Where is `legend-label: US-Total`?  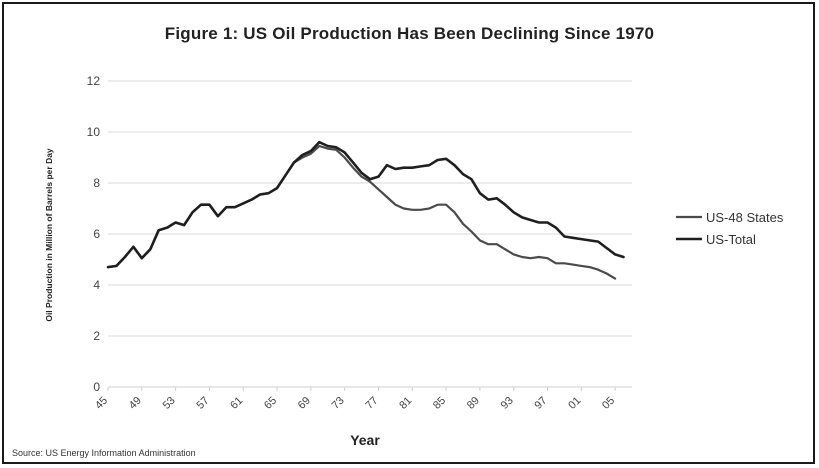 legend-label: US-Total is located at coordinates (731, 239).